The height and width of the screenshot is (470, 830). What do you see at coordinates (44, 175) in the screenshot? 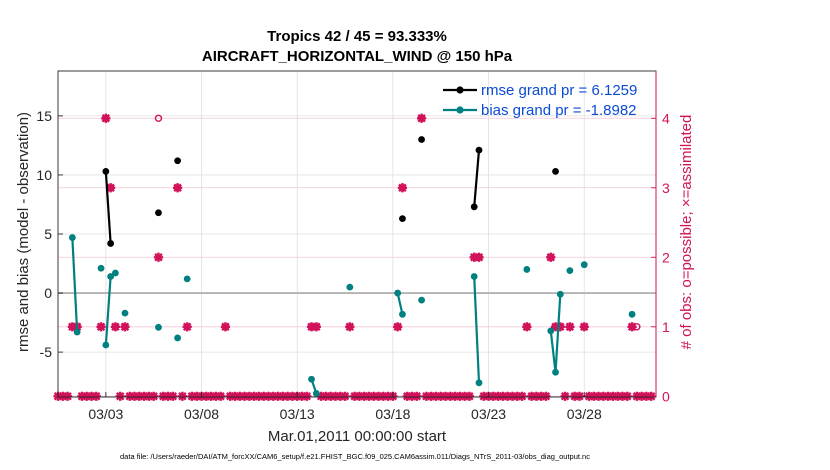
I see `y-tick-label: 10` at bounding box center [44, 175].